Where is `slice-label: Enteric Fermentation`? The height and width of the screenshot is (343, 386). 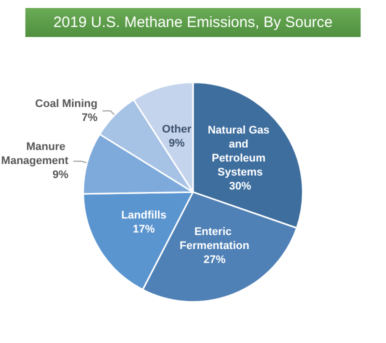 slice-label: Enteric Fermentation is located at coordinates (215, 239).